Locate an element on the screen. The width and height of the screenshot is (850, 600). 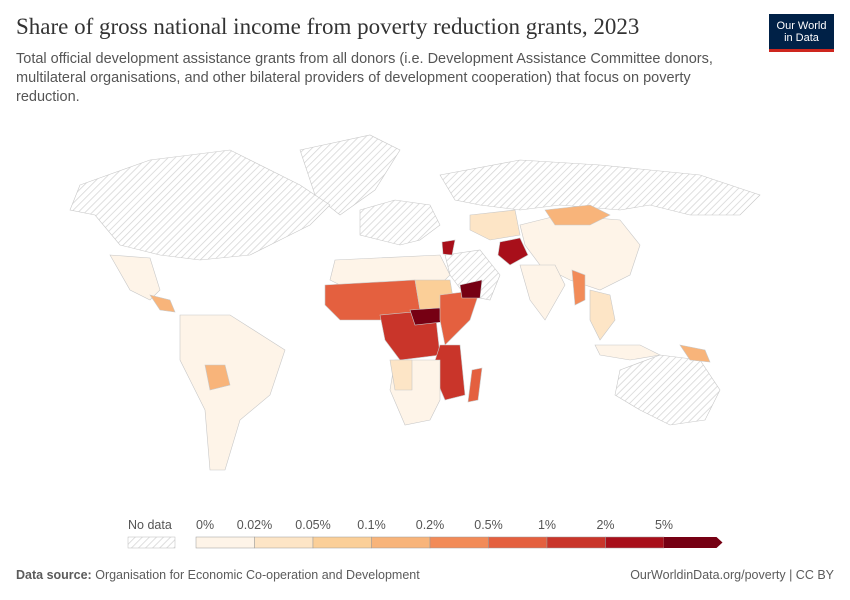
logo: Our World in Data is located at coordinates (801, 33).